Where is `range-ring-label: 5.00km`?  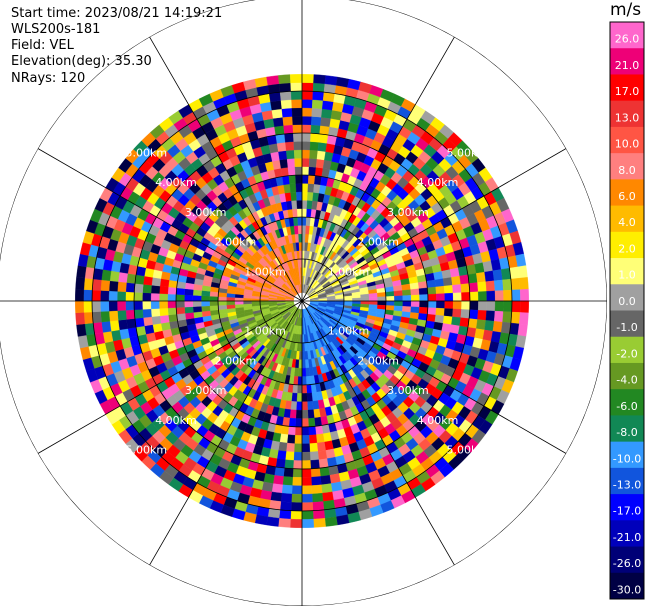 range-ring-label: 5.00km is located at coordinates (468, 153).